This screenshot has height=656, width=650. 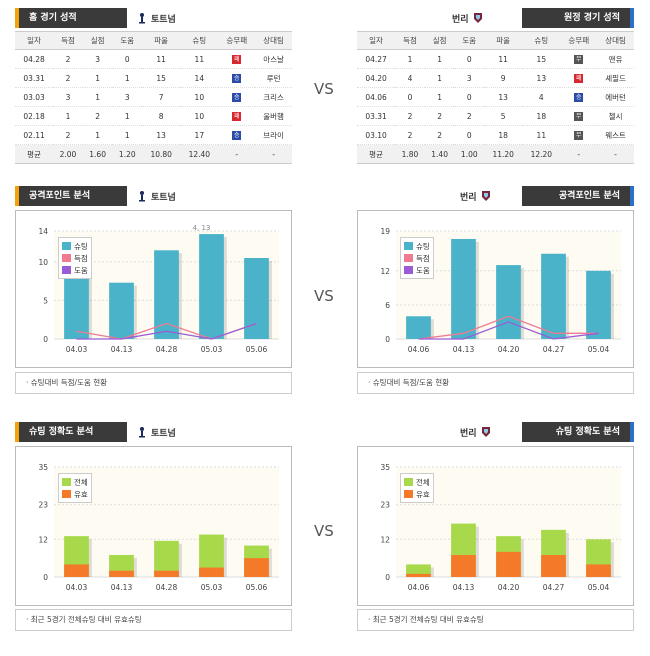 What do you see at coordinates (419, 349) in the screenshot?
I see `x-tick-label: 04.06` at bounding box center [419, 349].